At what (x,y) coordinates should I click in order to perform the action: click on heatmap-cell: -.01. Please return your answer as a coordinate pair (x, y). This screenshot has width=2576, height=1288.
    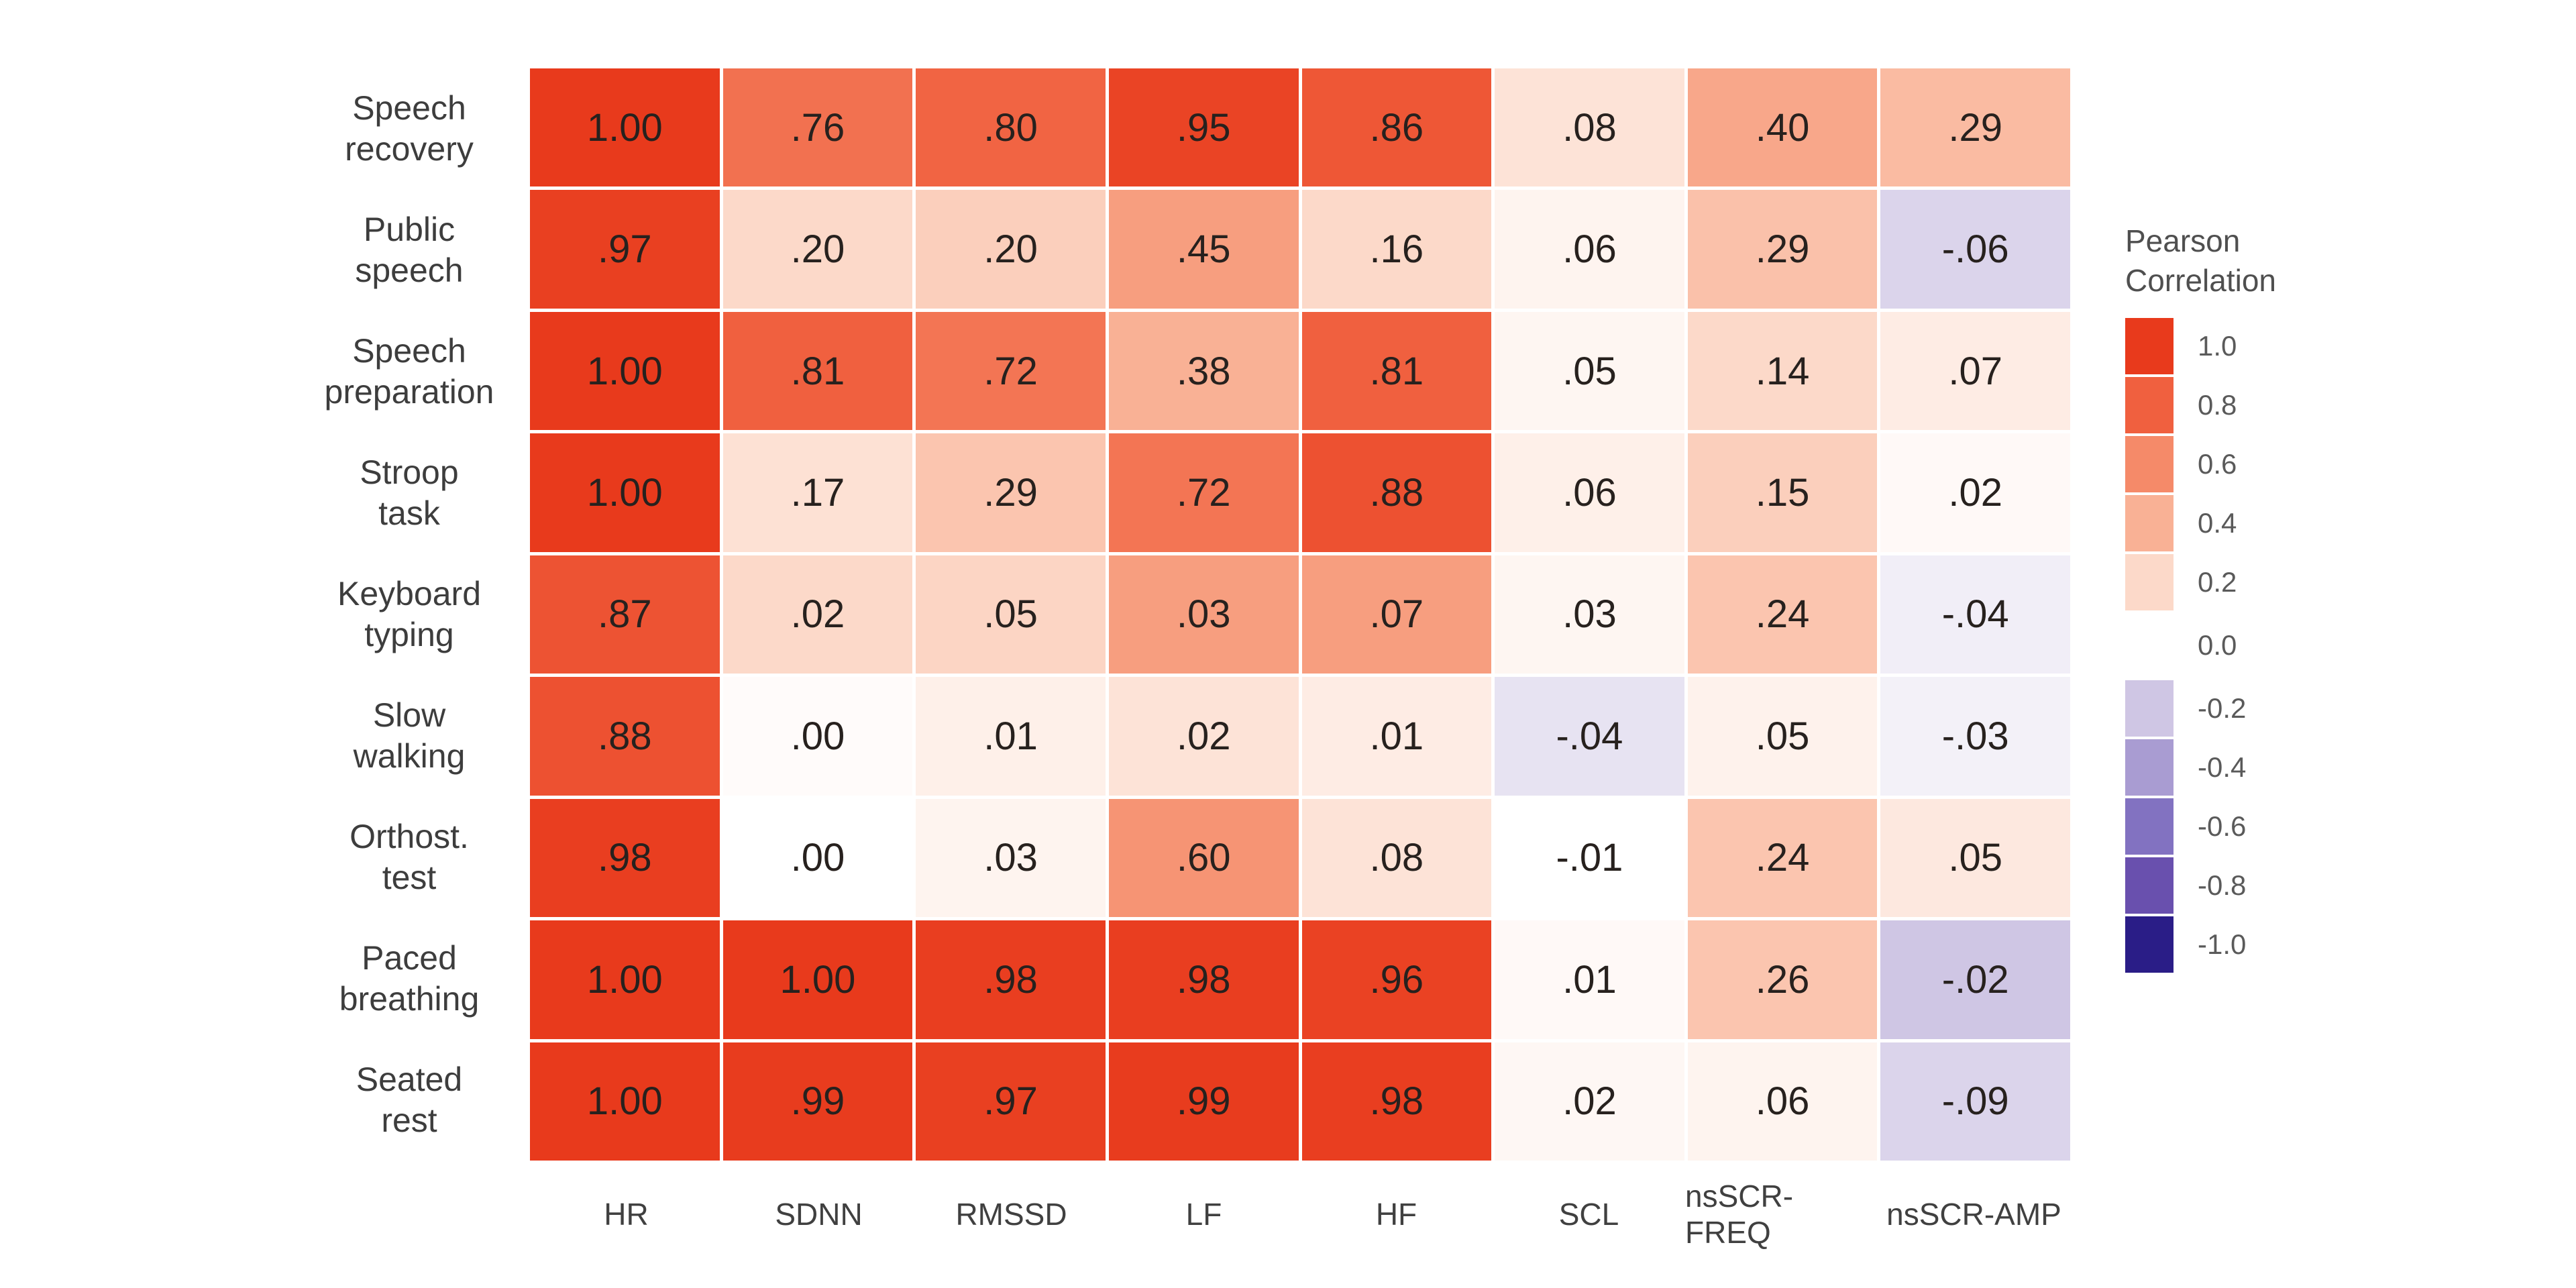
    Looking at the image, I should click on (1589, 858).